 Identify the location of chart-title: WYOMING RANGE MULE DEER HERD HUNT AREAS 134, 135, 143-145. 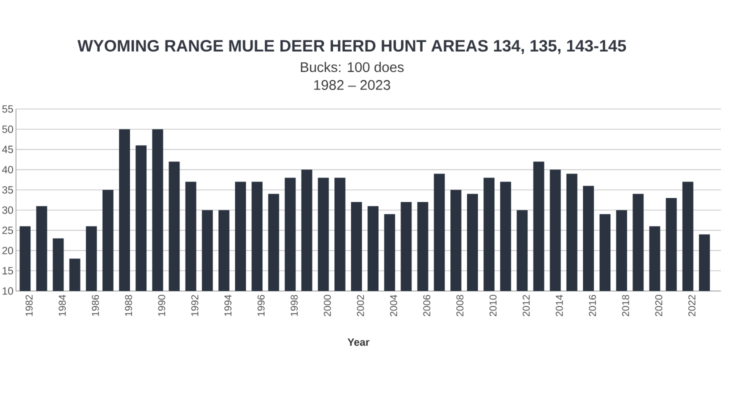
(352, 47).